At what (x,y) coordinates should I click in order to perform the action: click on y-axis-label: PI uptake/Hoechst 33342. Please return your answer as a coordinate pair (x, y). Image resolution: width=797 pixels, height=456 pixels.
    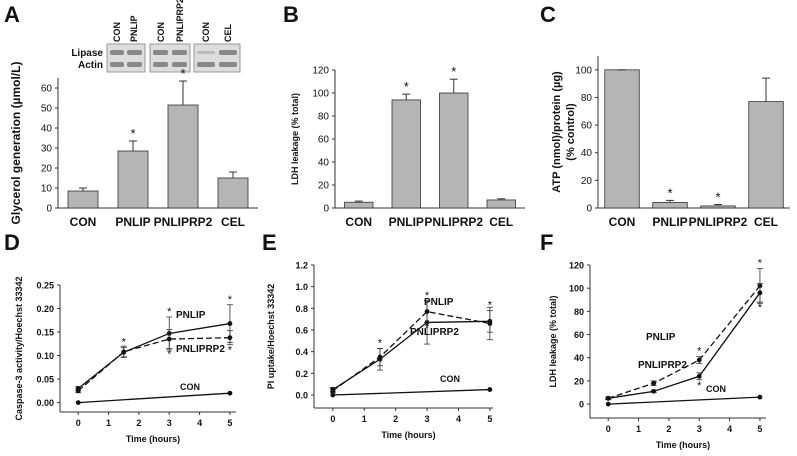
    Looking at the image, I should click on (271, 337).